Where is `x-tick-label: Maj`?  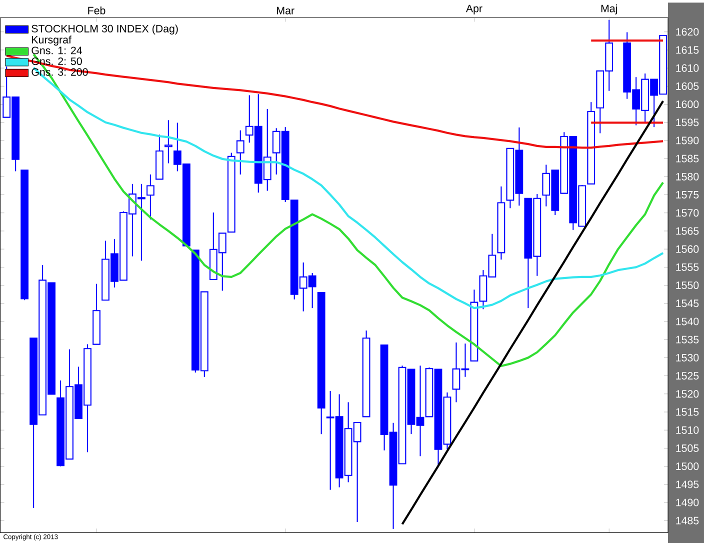 x-tick-label: Maj is located at coordinates (609, 9).